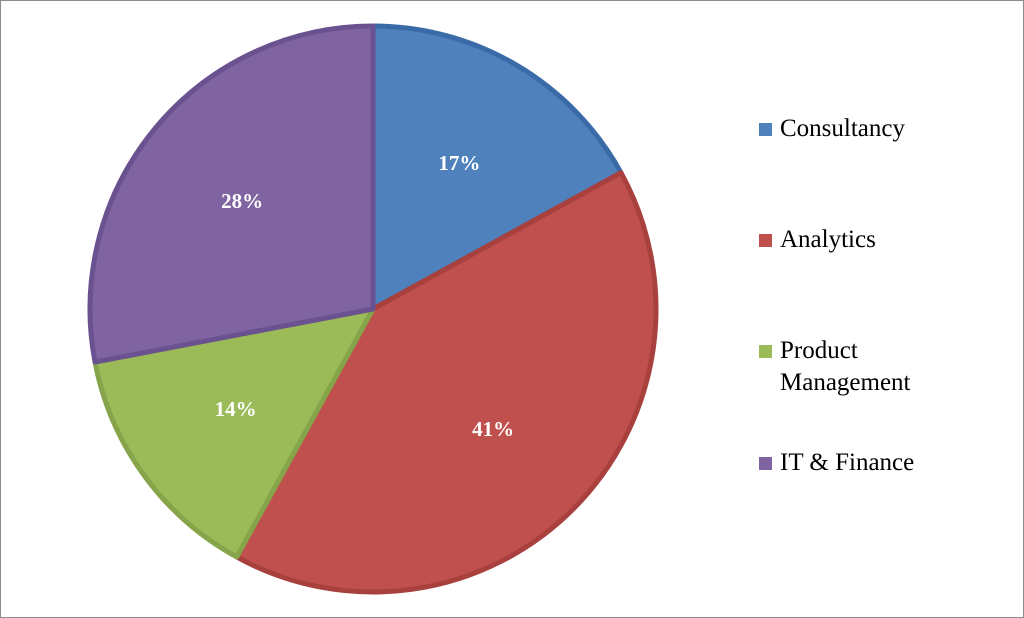 Image resolution: width=1024 pixels, height=618 pixels. What do you see at coordinates (765, 463) in the screenshot?
I see `legend-swatch-it-finance` at bounding box center [765, 463].